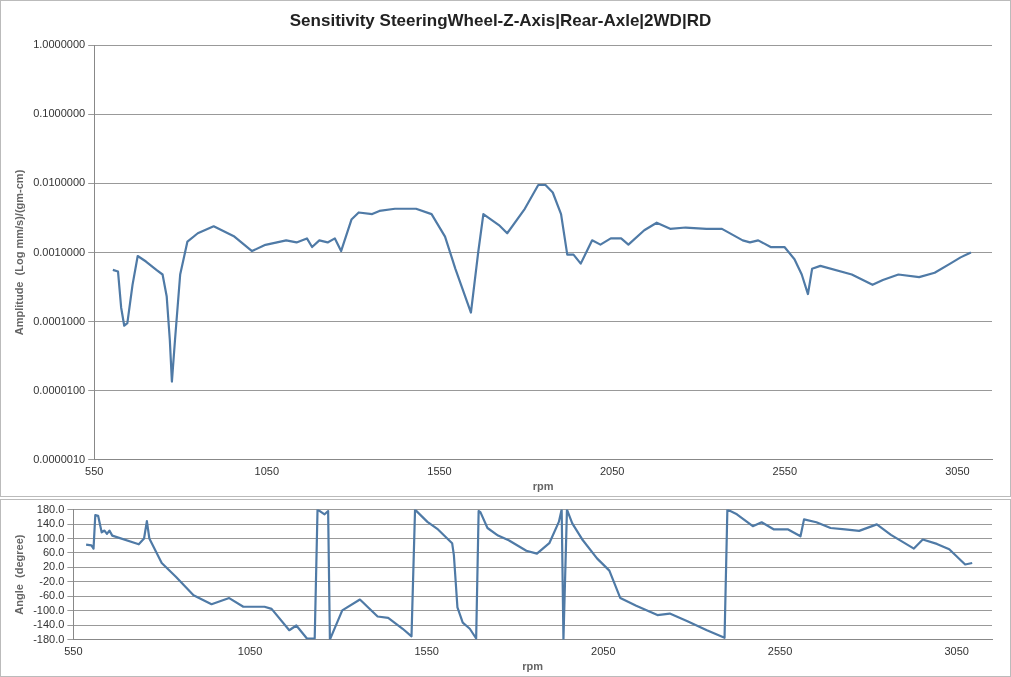  What do you see at coordinates (59, 44) in the screenshot?
I see `y-tick-label: 1.0000000` at bounding box center [59, 44].